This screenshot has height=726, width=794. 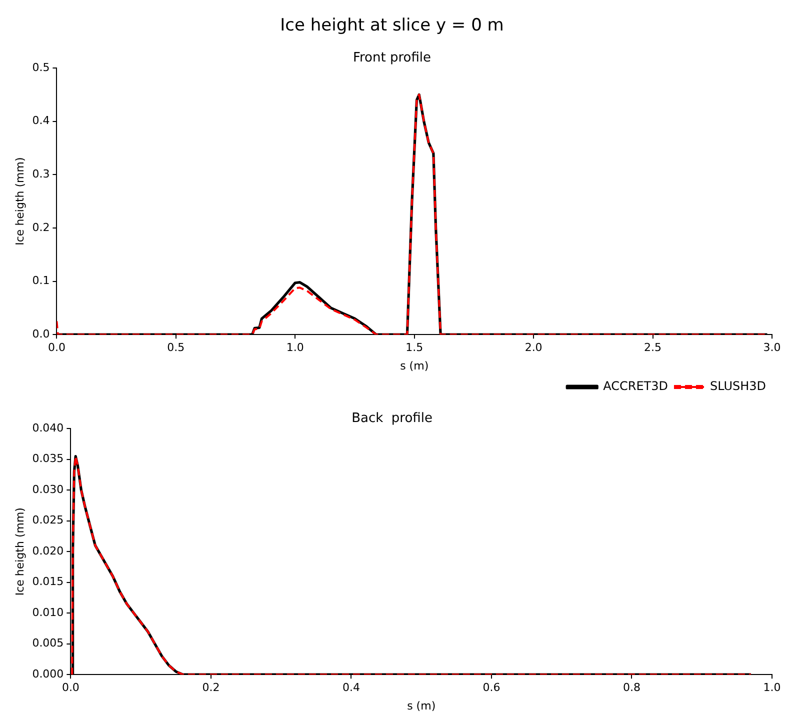 What do you see at coordinates (631, 687) in the screenshot?
I see `x-tick-label: 0.8` at bounding box center [631, 687].